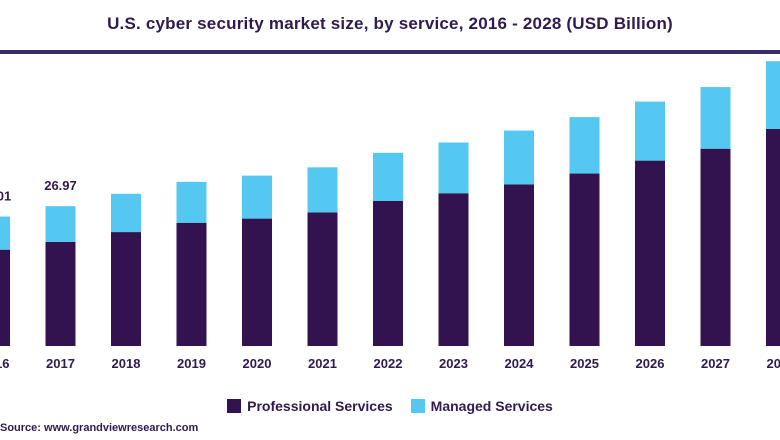 This screenshot has height=440, width=780. I want to click on bar-managed-services-2018, so click(126, 213).